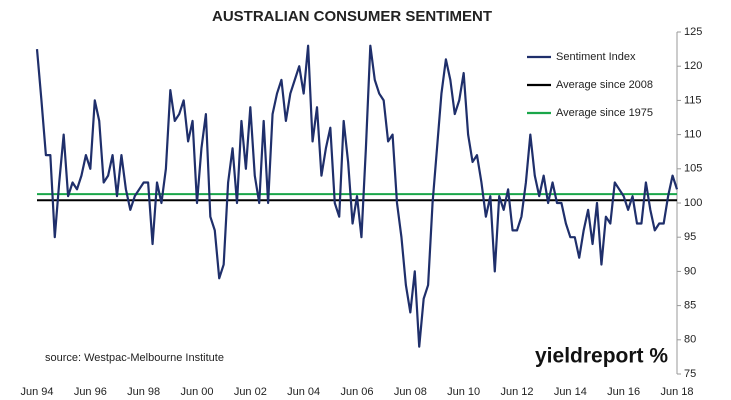 This screenshot has height=400, width=731. Describe the element at coordinates (196, 392) in the screenshot. I see `x-tick-label: Jun 00` at that location.